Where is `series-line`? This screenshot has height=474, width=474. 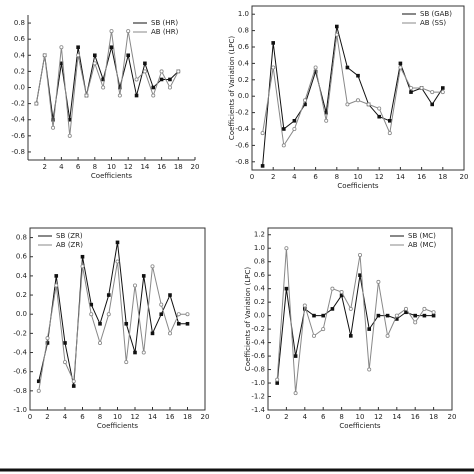
series-line is located at coordinates (355, 321).